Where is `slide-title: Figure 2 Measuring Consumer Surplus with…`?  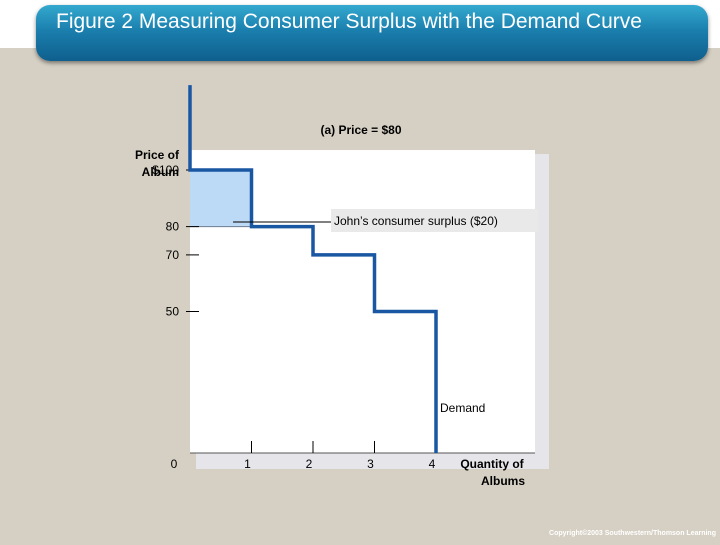 slide-title: Figure 2 Measuring Consumer Surplus with… is located at coordinates (349, 21).